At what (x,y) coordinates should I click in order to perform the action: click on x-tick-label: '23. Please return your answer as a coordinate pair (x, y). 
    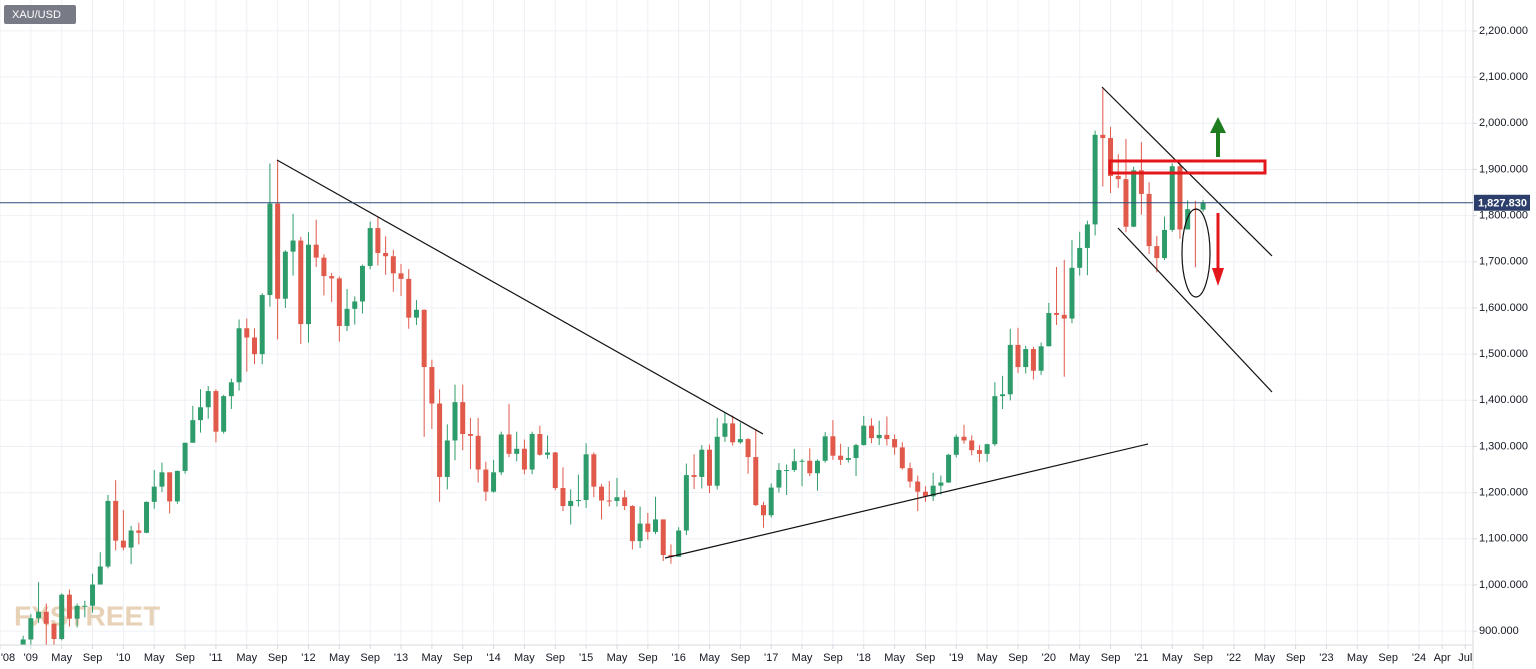
    Looking at the image, I should click on (1326, 658).